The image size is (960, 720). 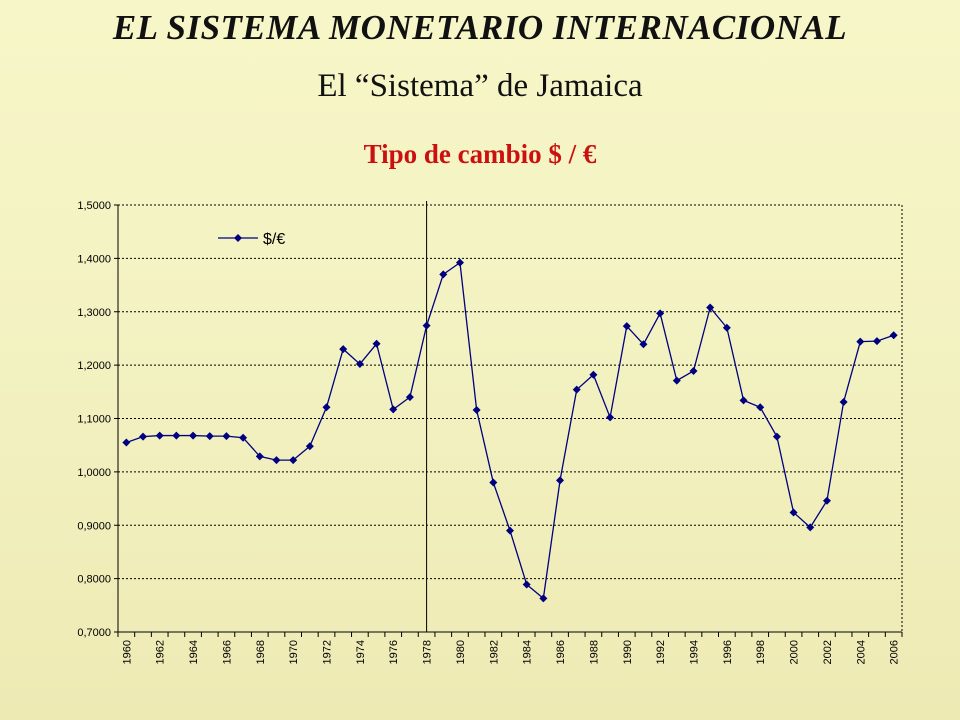 I want to click on page-subtitle: El “Sistema” de Jamaica, so click(x=480, y=86).